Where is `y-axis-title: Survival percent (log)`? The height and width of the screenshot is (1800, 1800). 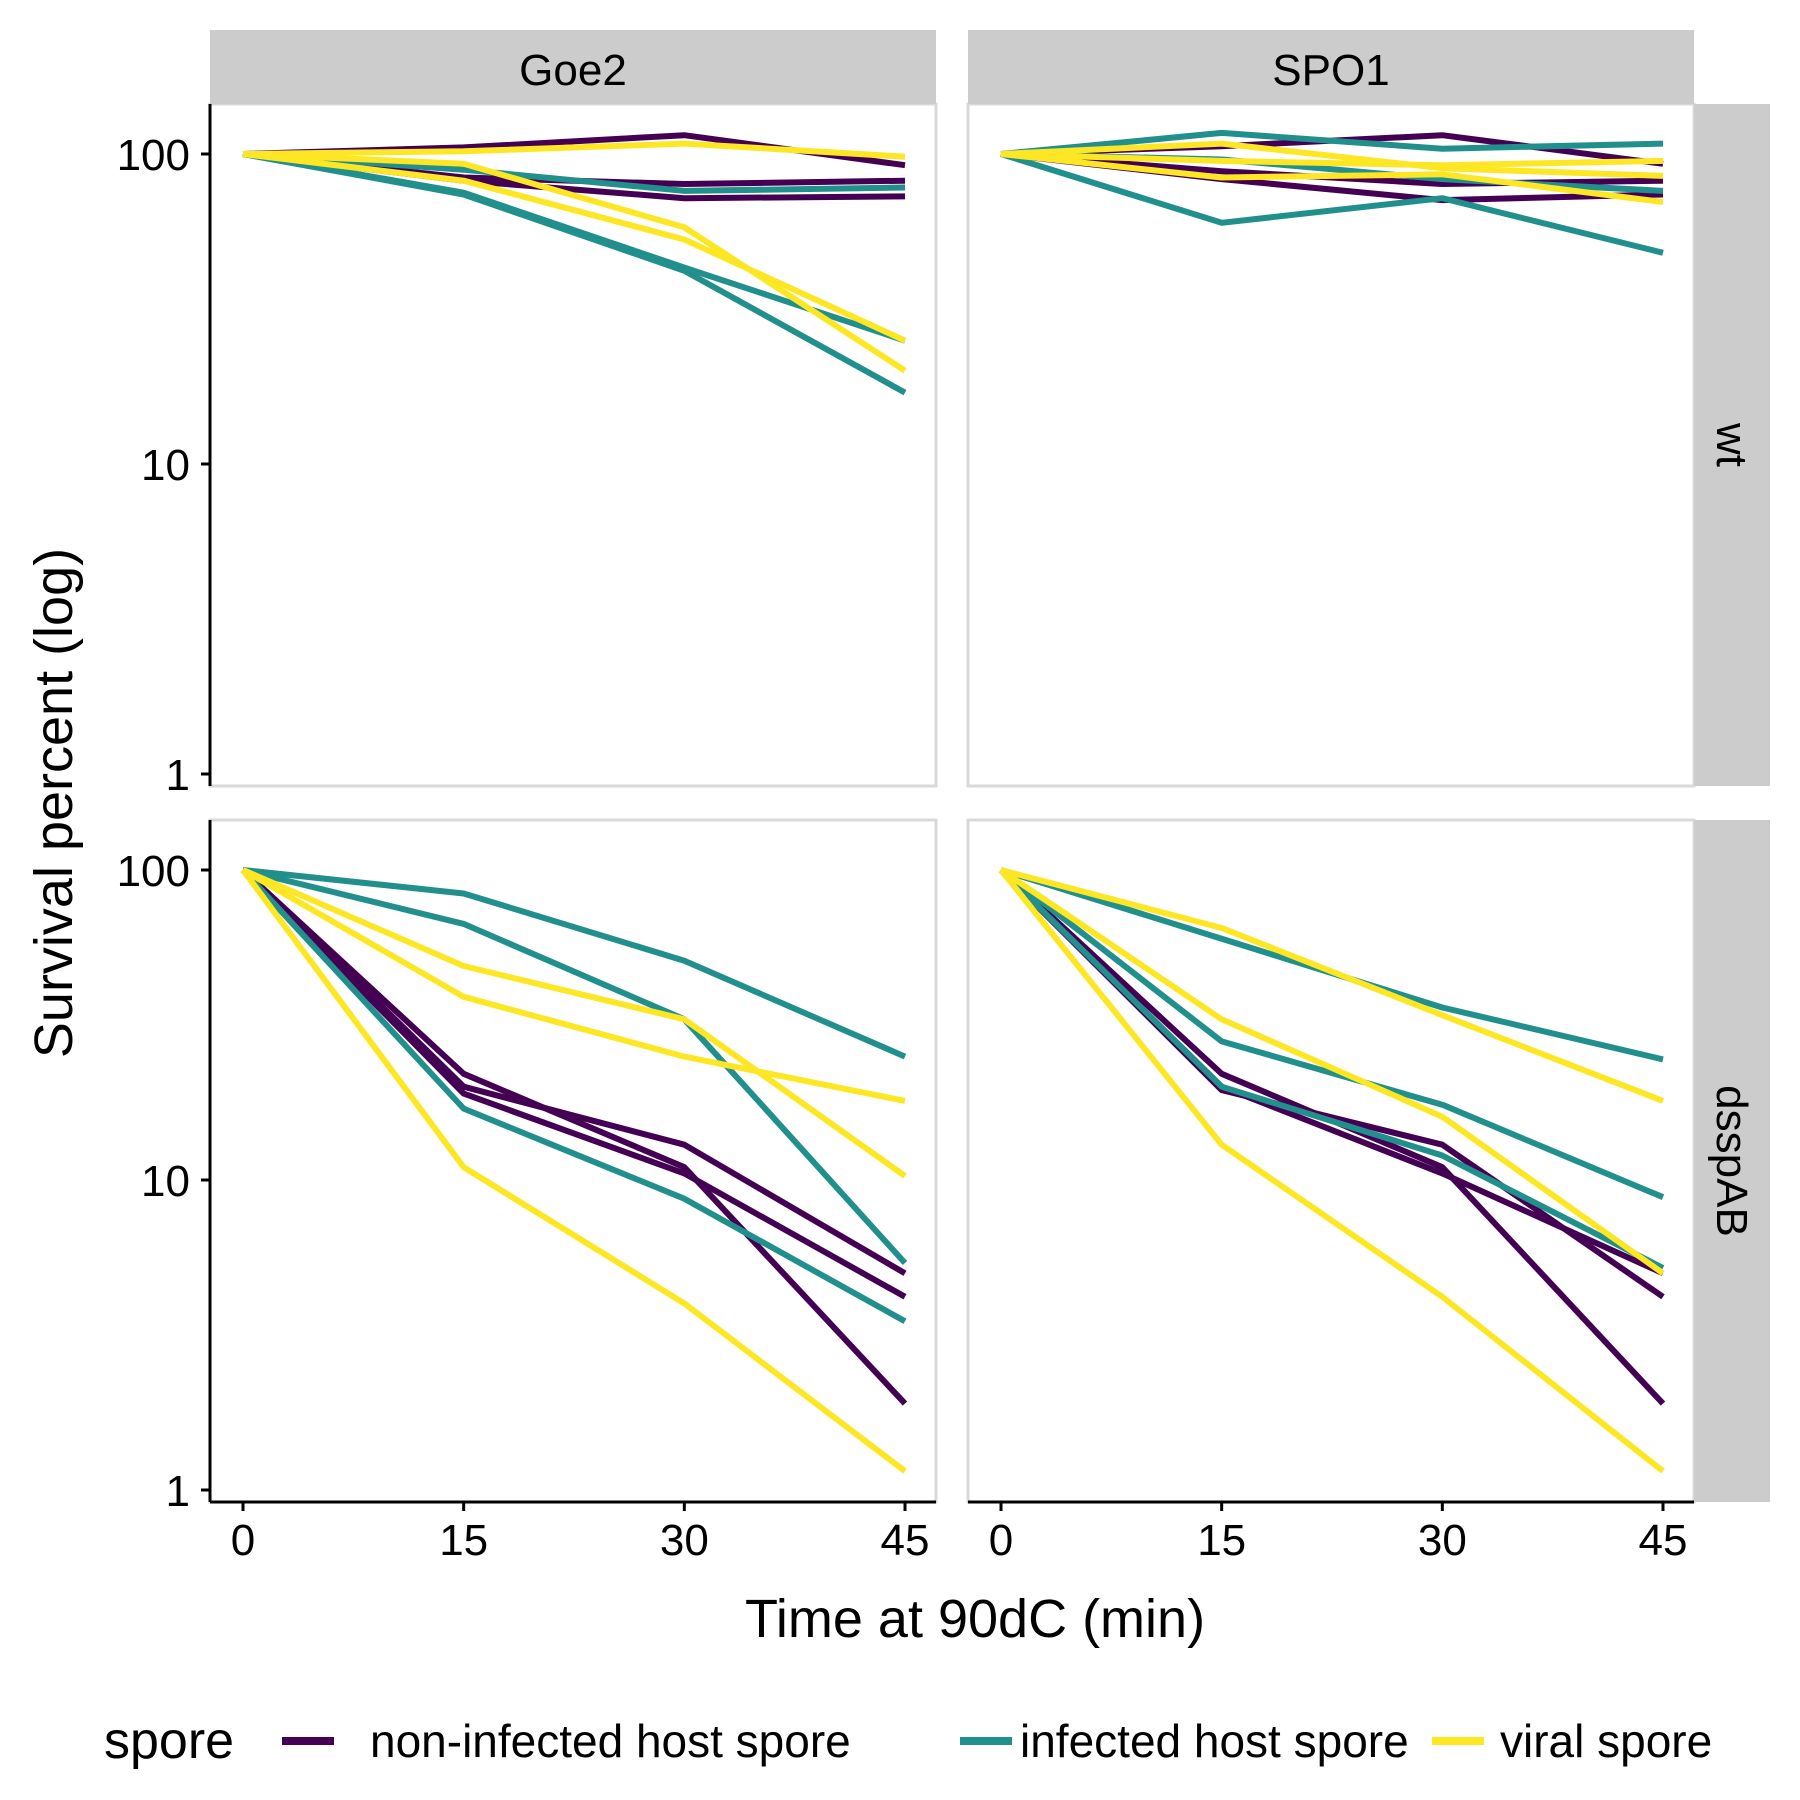
y-axis-title: Survival percent (log) is located at coordinates (54, 803).